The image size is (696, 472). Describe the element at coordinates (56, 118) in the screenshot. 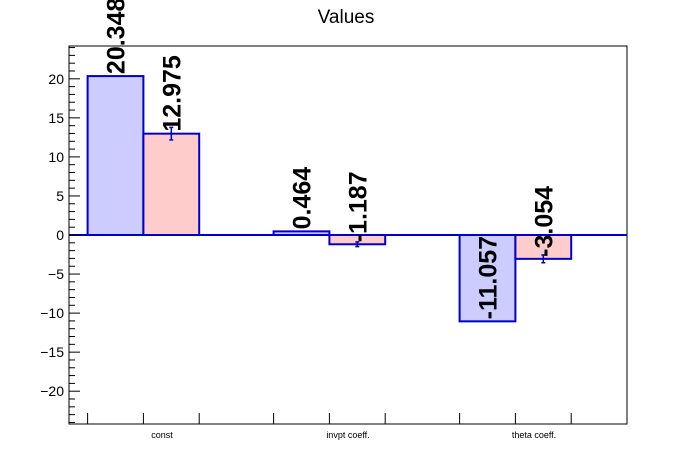

I see `y-tick-label: 15` at that location.